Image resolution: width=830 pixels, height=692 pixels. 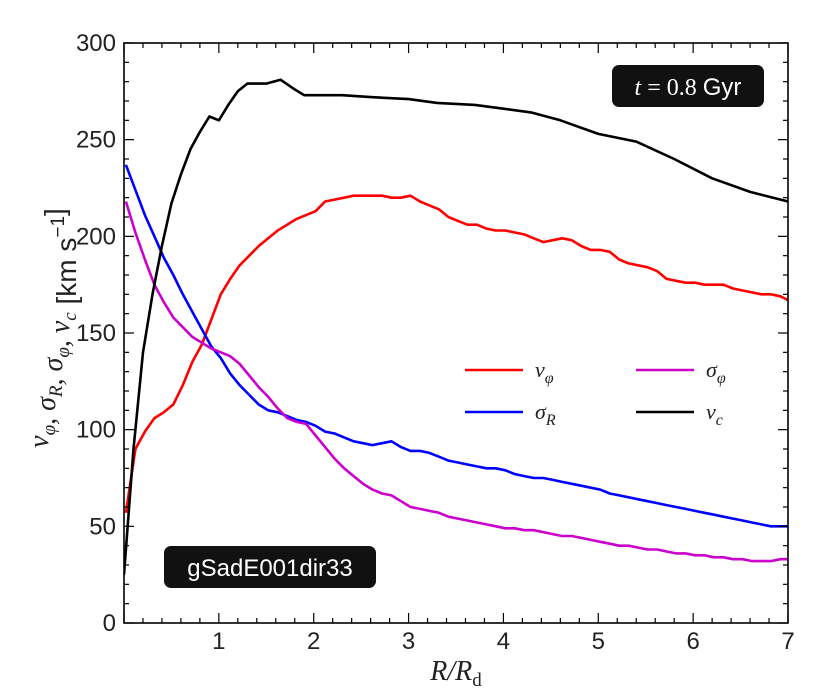 I want to click on galaxy-badge-text: gSadE001dir33, so click(x=269, y=568).